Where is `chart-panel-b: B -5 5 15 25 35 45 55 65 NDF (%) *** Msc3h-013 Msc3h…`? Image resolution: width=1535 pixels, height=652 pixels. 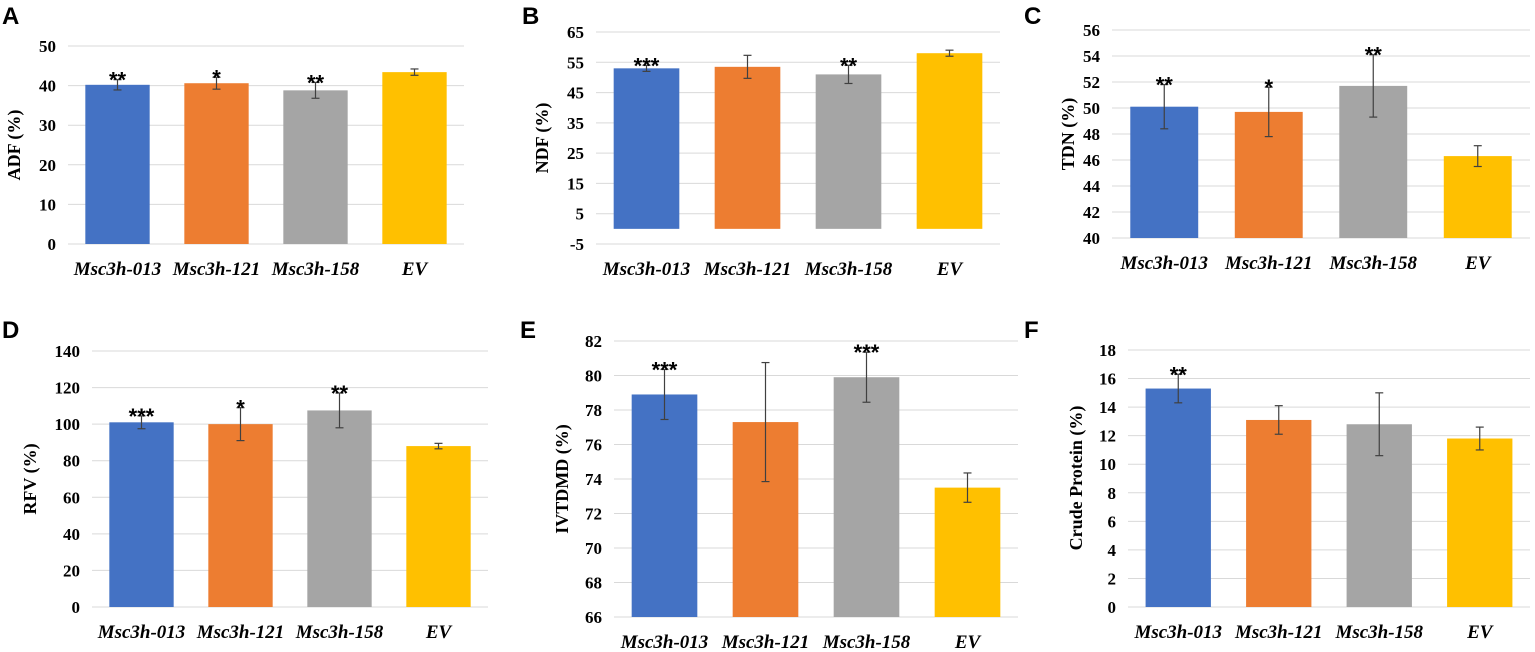 chart-panel-b: B -5 5 15 25 35 45 55 65 NDF (%) *** Msc3h-013 Msc3h… is located at coordinates (761, 141).